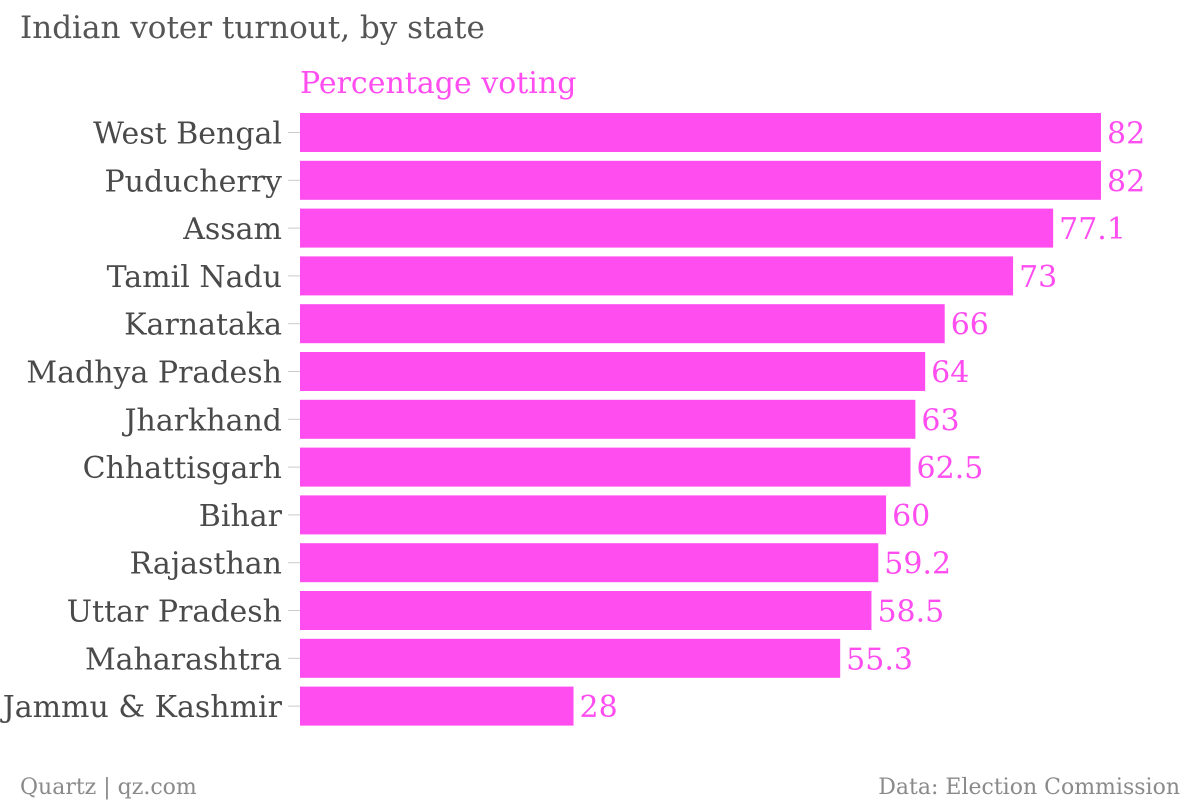  Describe the element at coordinates (940, 420) in the screenshot. I see `value-label: 63` at that location.